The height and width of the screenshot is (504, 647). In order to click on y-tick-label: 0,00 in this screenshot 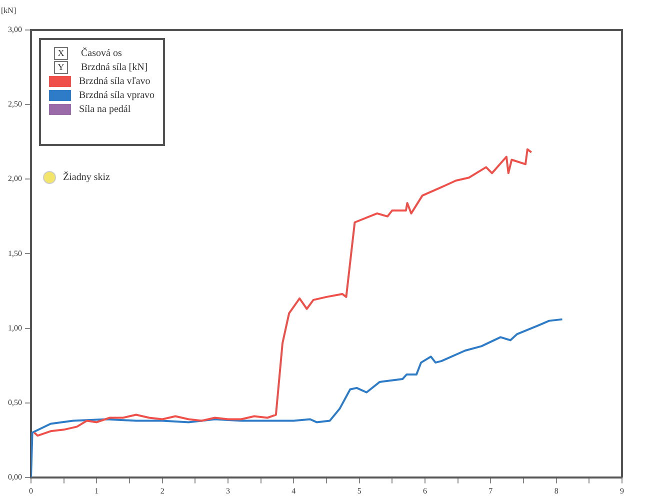, I will do `click(15, 477)`.